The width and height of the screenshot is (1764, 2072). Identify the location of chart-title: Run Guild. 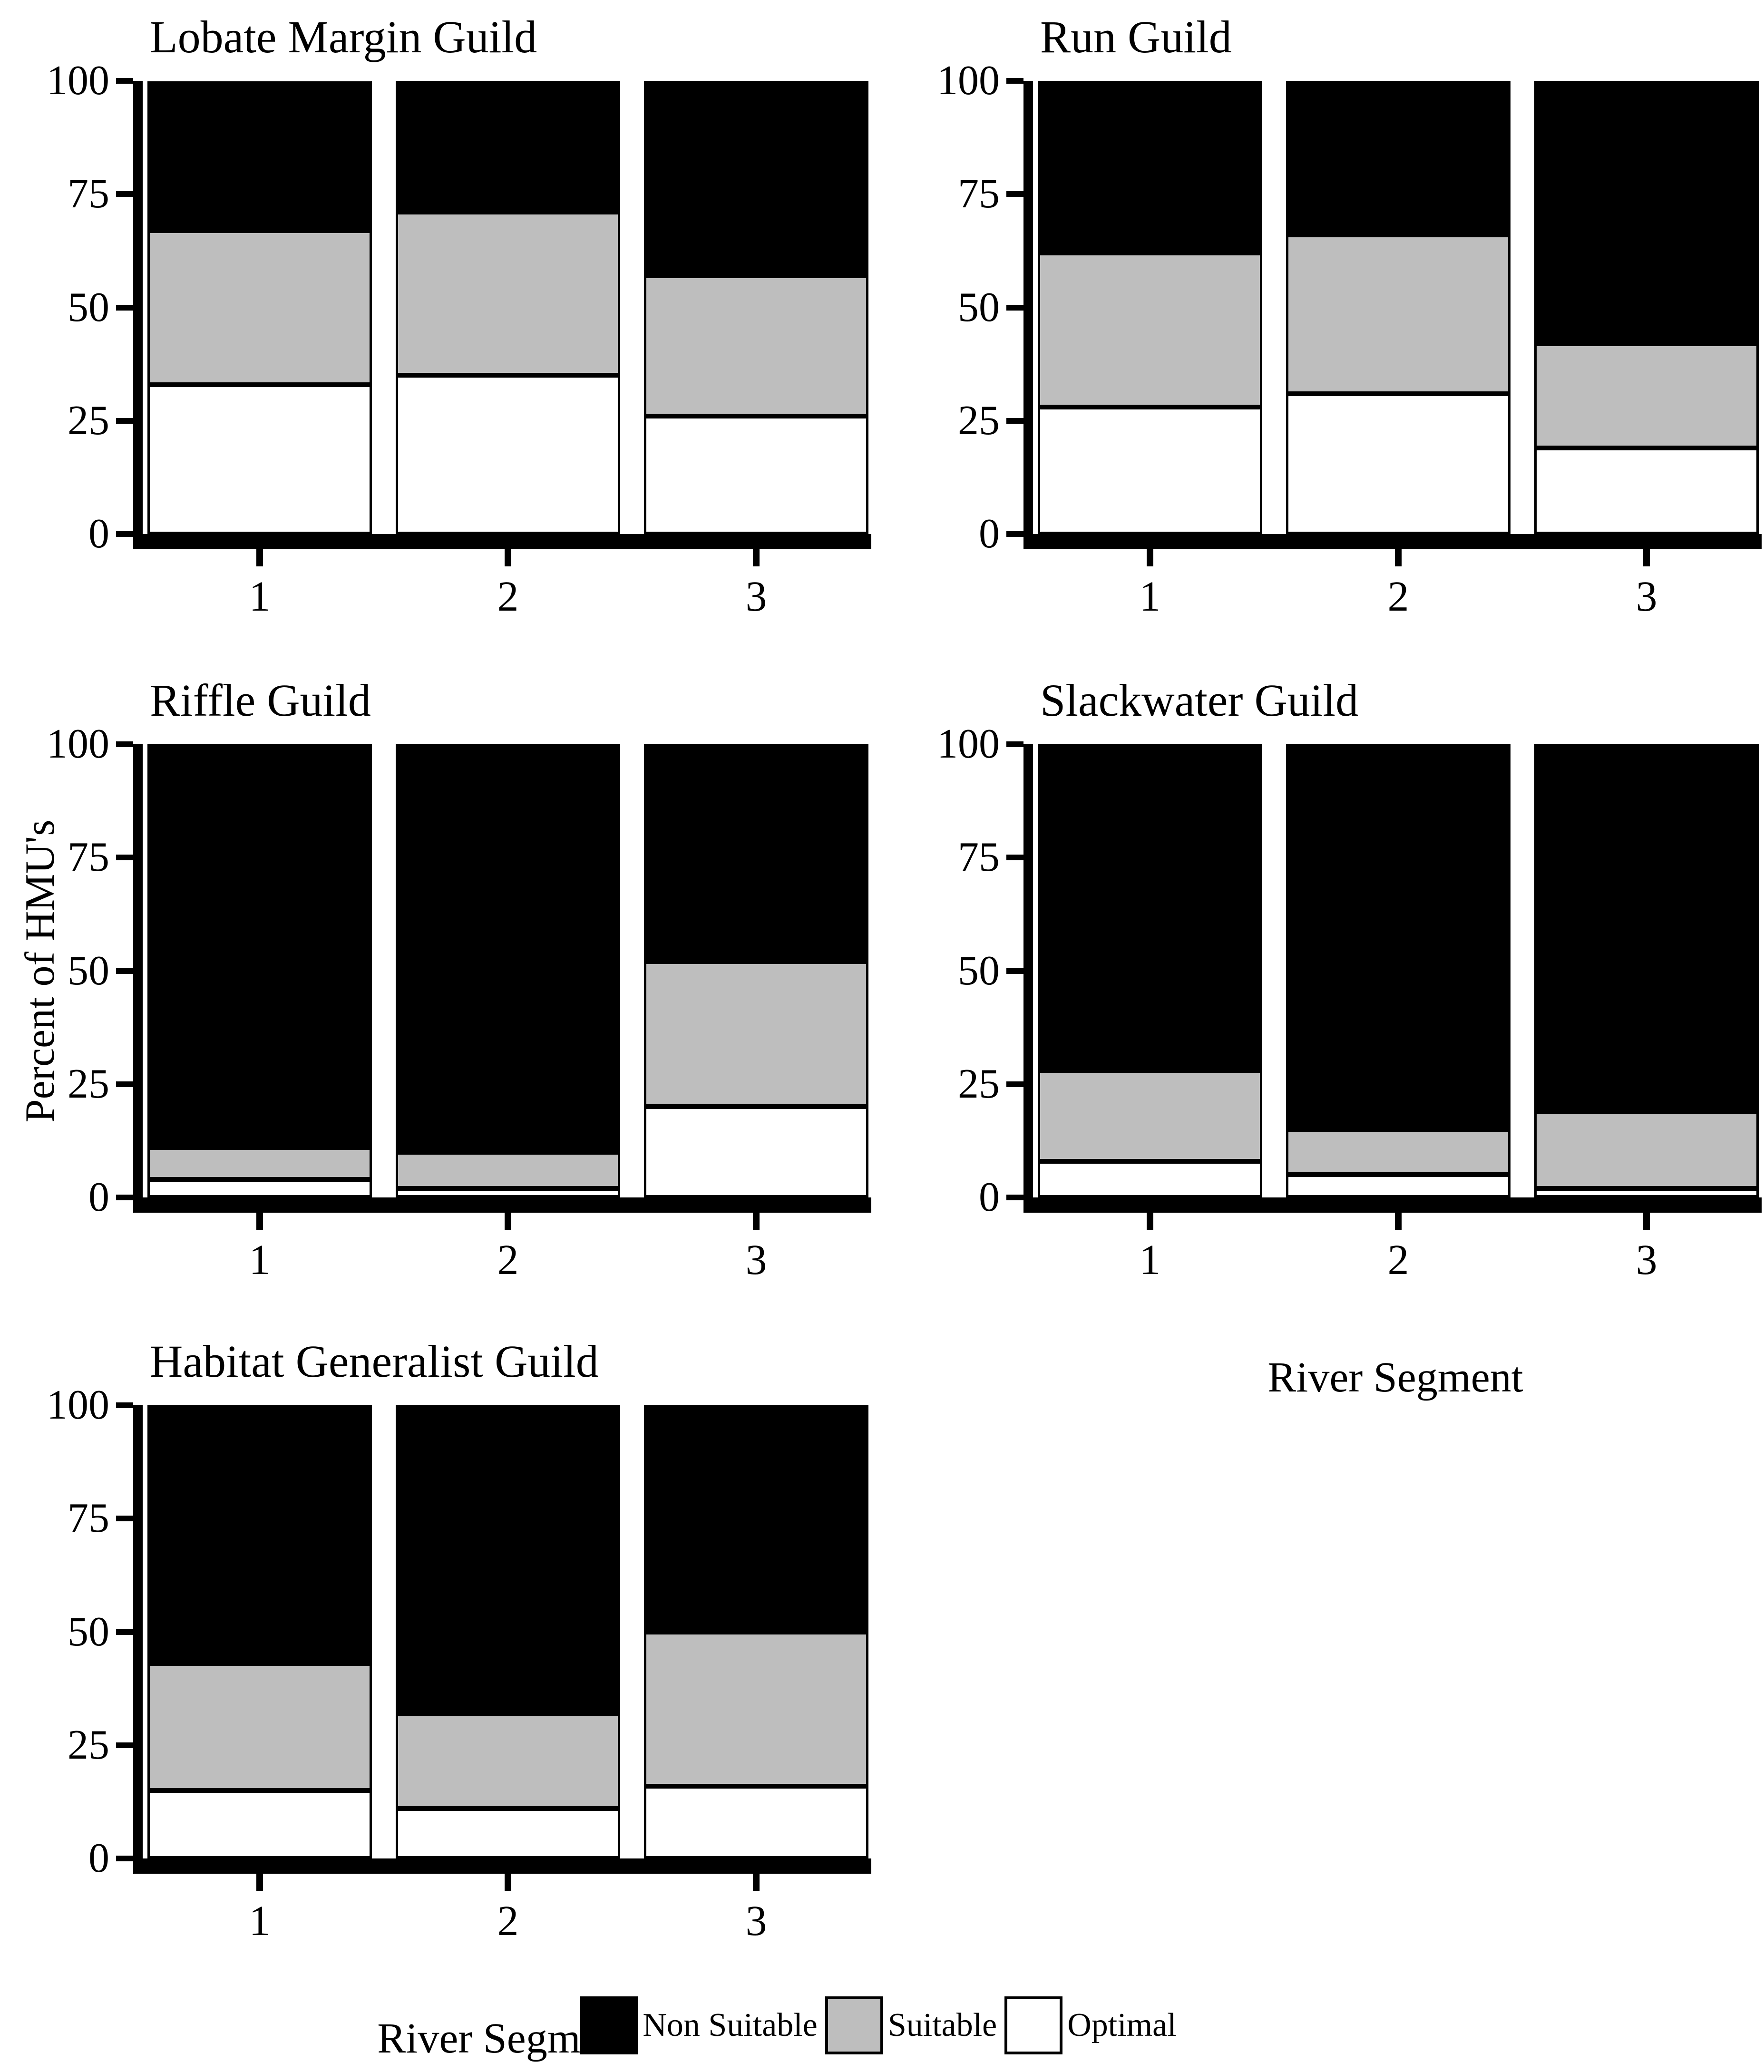
(1136, 37).